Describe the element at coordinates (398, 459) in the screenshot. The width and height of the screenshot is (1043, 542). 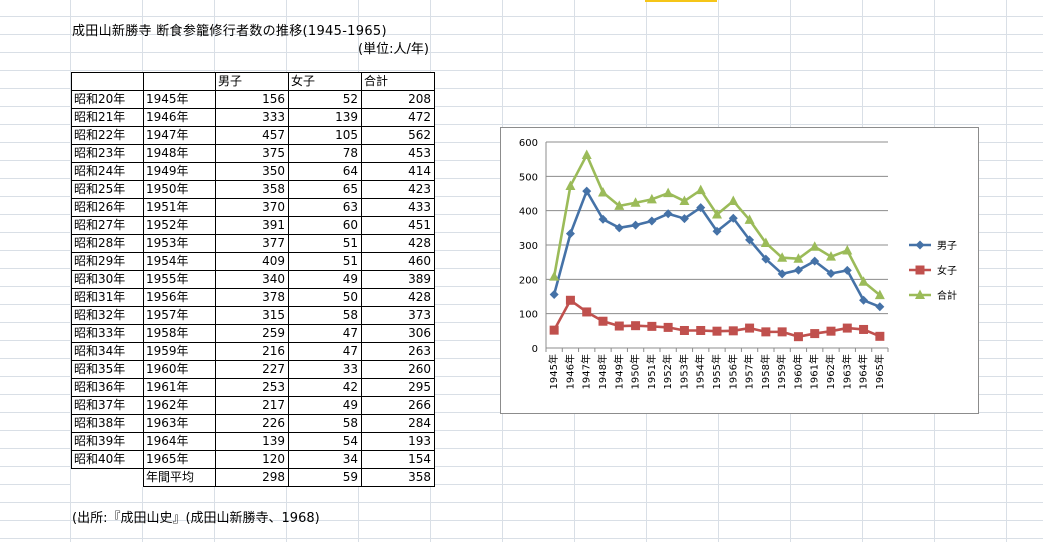
I see `cell-total: 154` at that location.